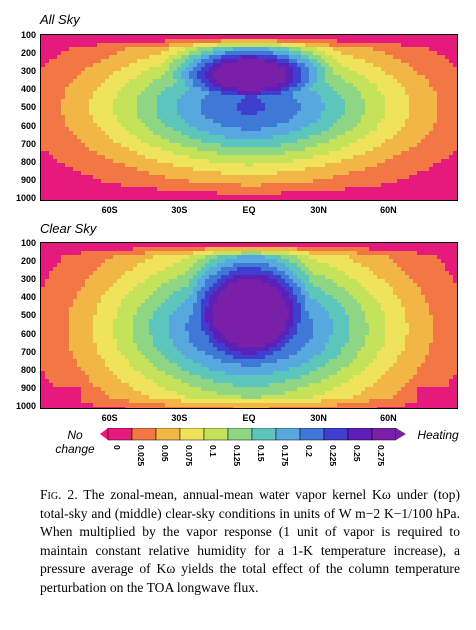  What do you see at coordinates (318, 210) in the screenshot?
I see `x-tick-label: 30N` at bounding box center [318, 210].